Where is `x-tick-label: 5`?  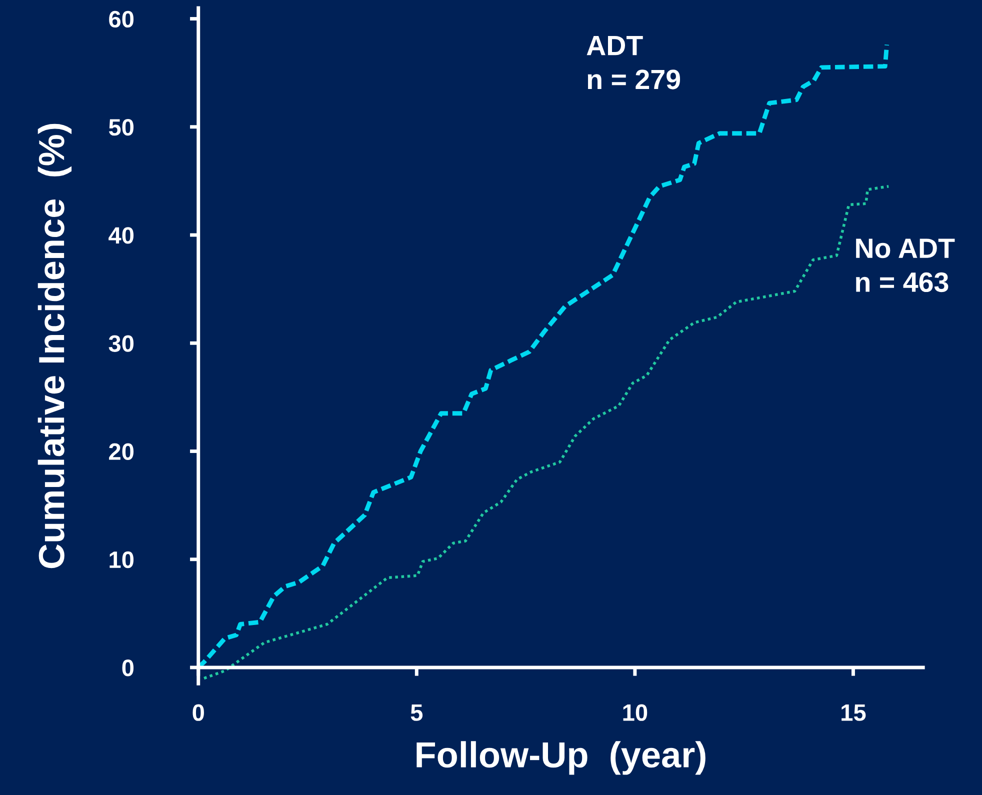
x-tick-label: 5 is located at coordinates (416, 712).